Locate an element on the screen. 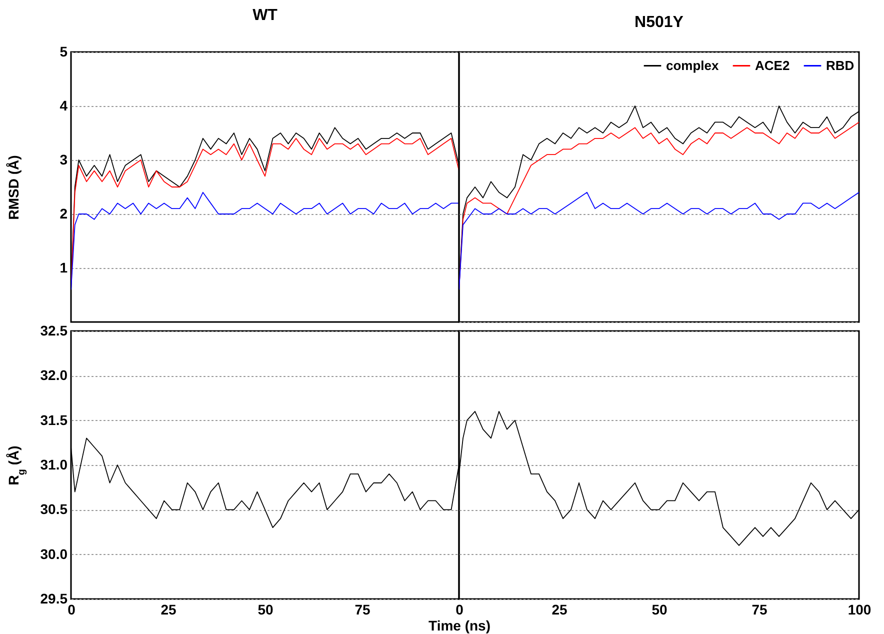 This screenshot has width=884, height=634. x-axis-title: Time (ns) is located at coordinates (459, 626).